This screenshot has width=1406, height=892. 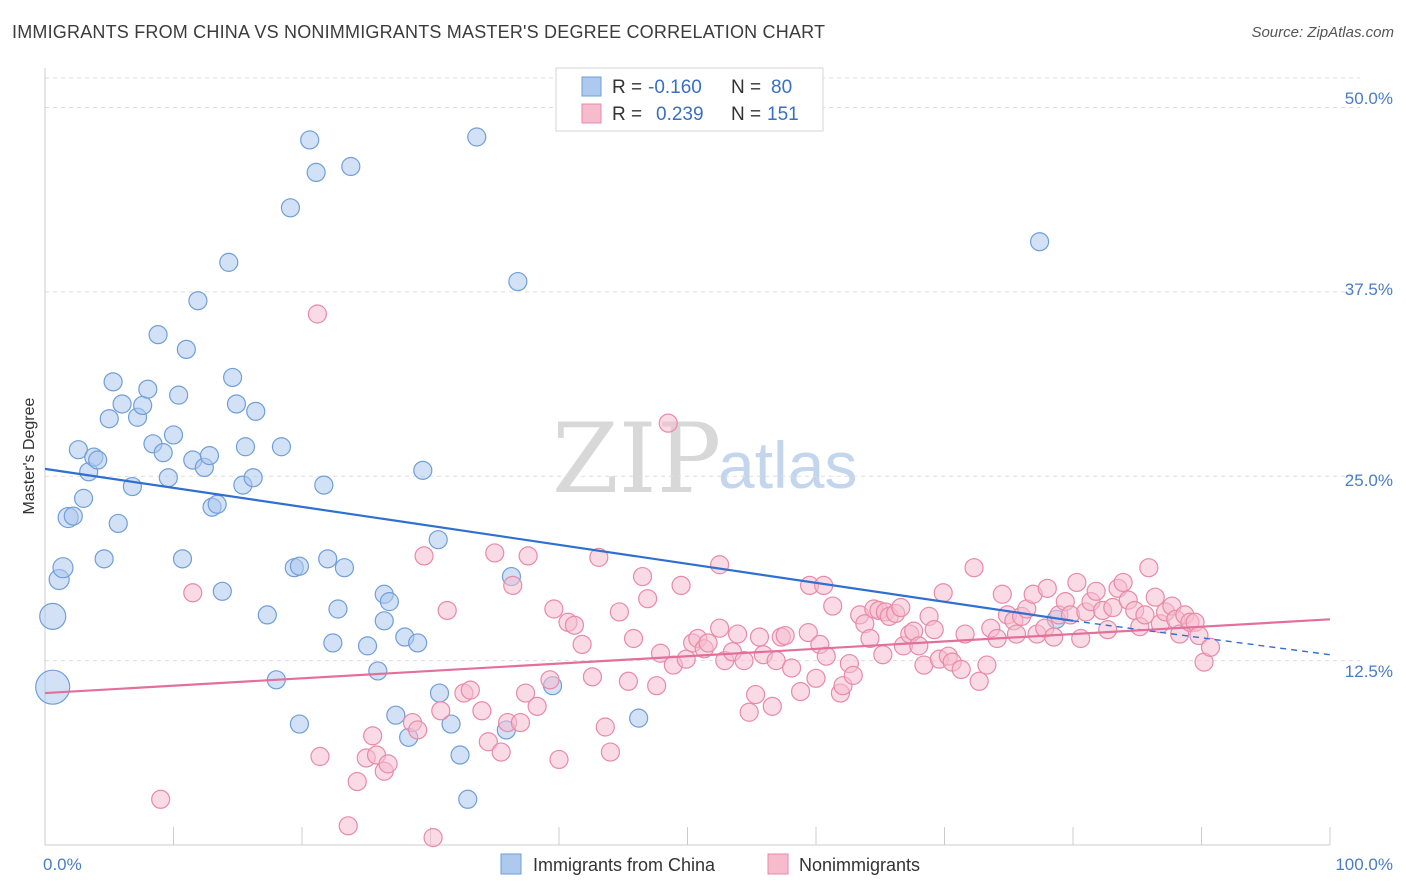 I want to click on y-tick-label: 25.0%, so click(x=1369, y=480).